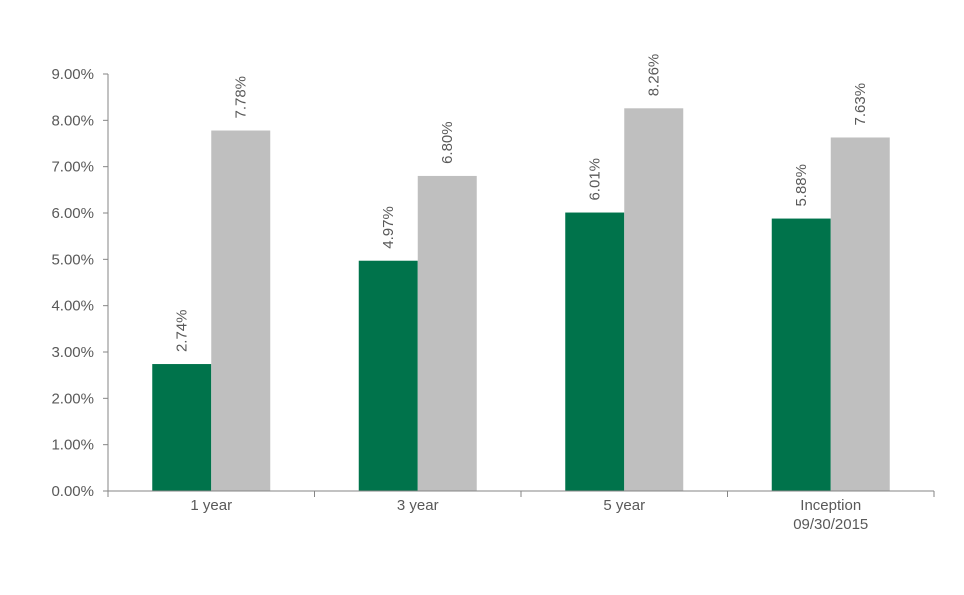 This screenshot has height=595, width=964. I want to click on y-tick-label: 0.00%, so click(72, 491).